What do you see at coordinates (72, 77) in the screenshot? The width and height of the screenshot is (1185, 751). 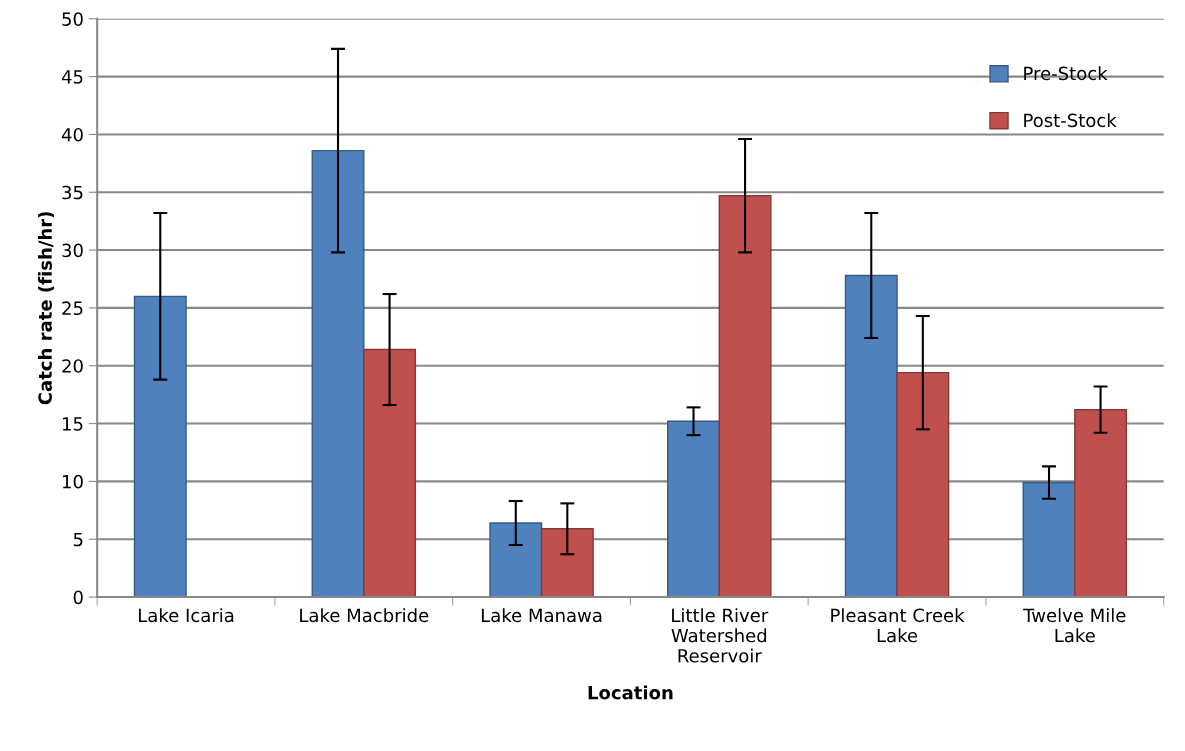 I see `y-tick-label: 45` at bounding box center [72, 77].